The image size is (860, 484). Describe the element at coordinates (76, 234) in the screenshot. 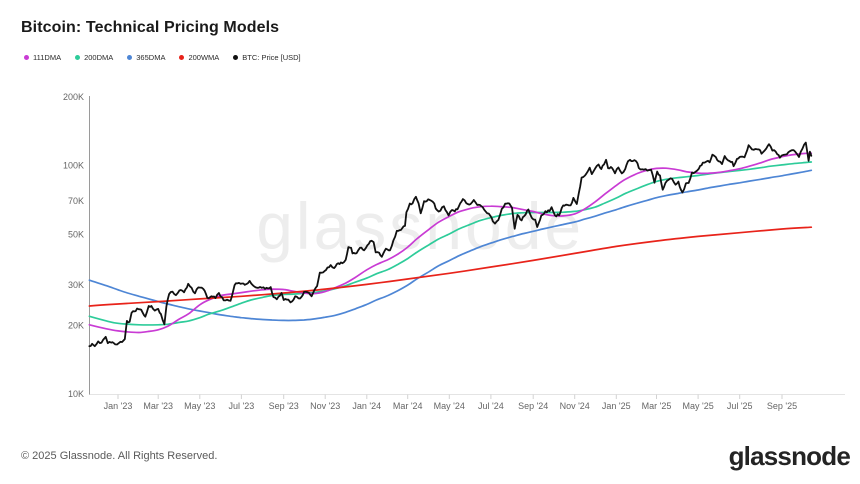

I see `y-tick-label: 50K` at that location.